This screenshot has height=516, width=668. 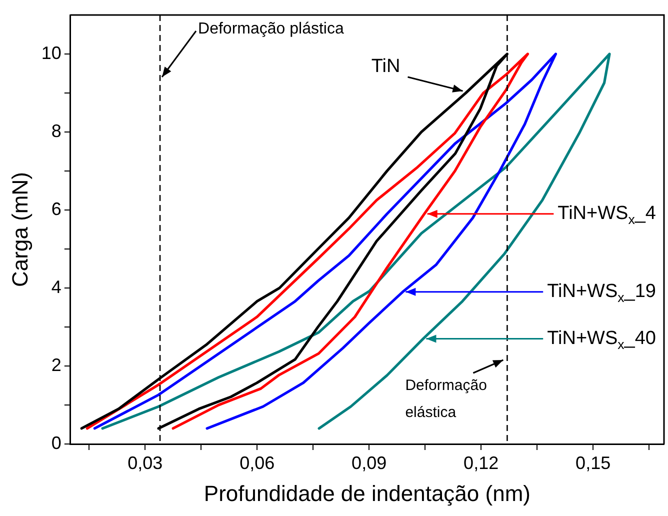 I want to click on x-tick-label: 0,06, so click(x=257, y=462).